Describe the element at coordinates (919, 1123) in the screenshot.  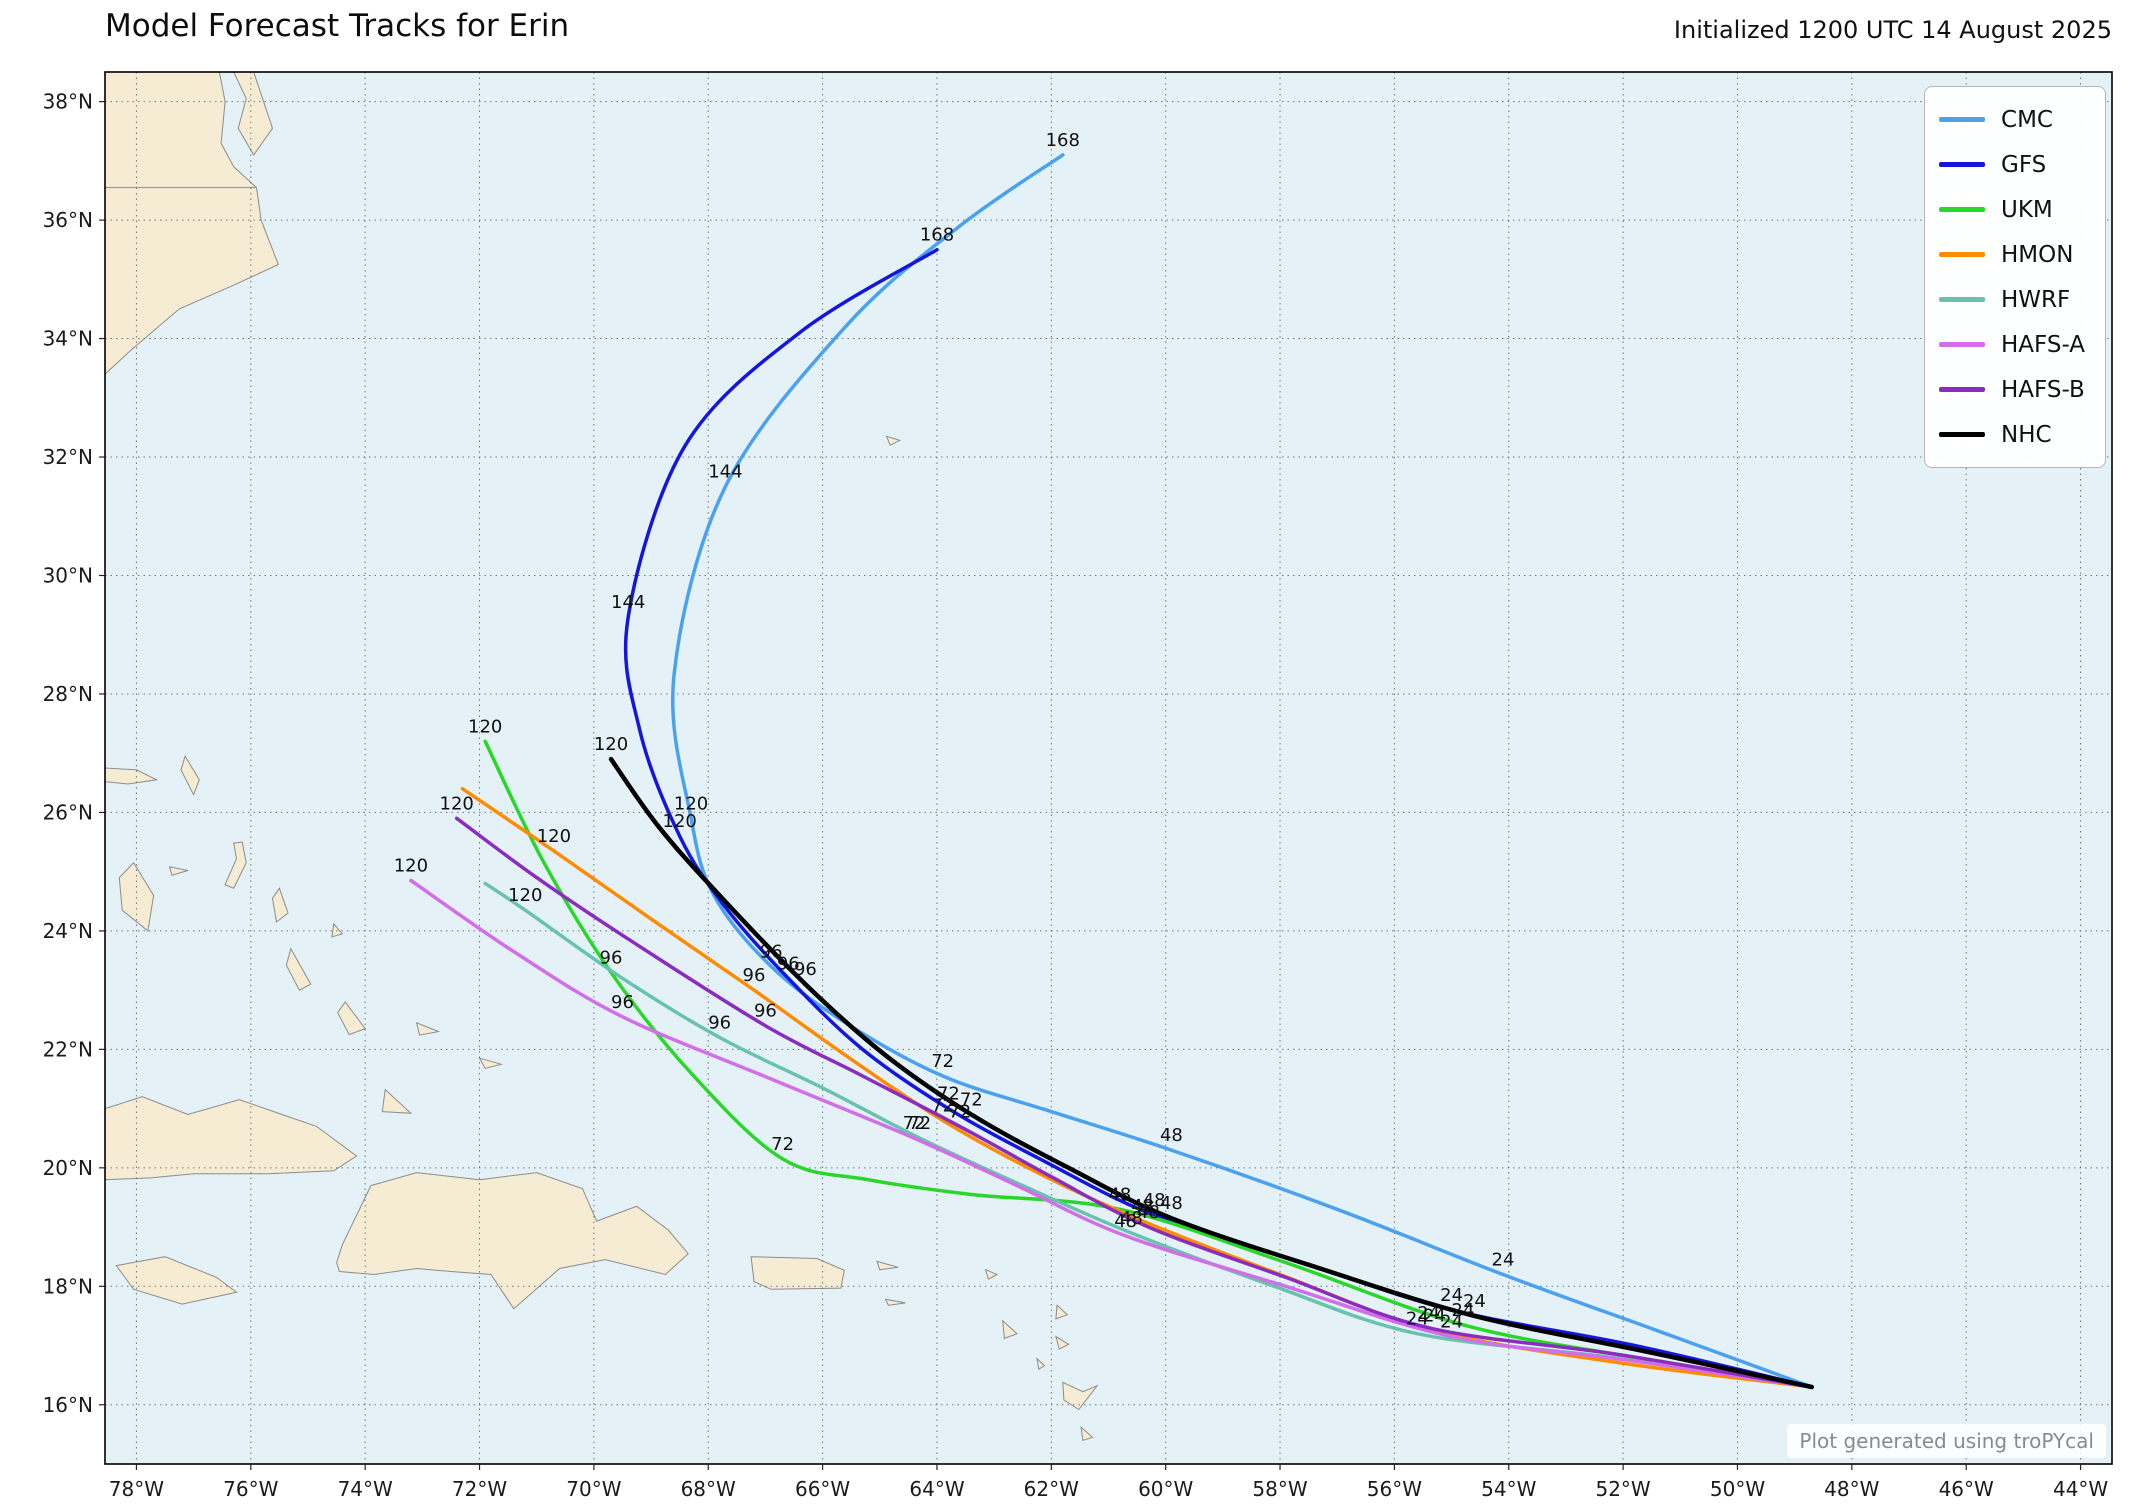
I see `hour-label-hwrf-72: 72` at that location.